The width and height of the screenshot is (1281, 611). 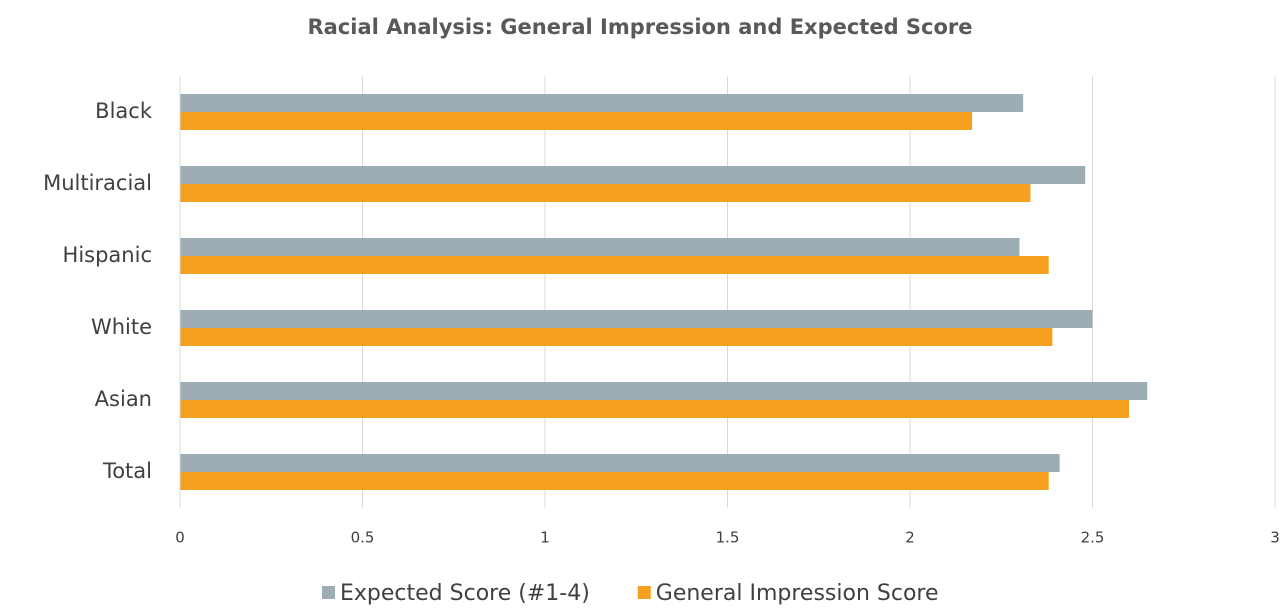 What do you see at coordinates (180, 538) in the screenshot?
I see `x-tick-label: 0` at bounding box center [180, 538].